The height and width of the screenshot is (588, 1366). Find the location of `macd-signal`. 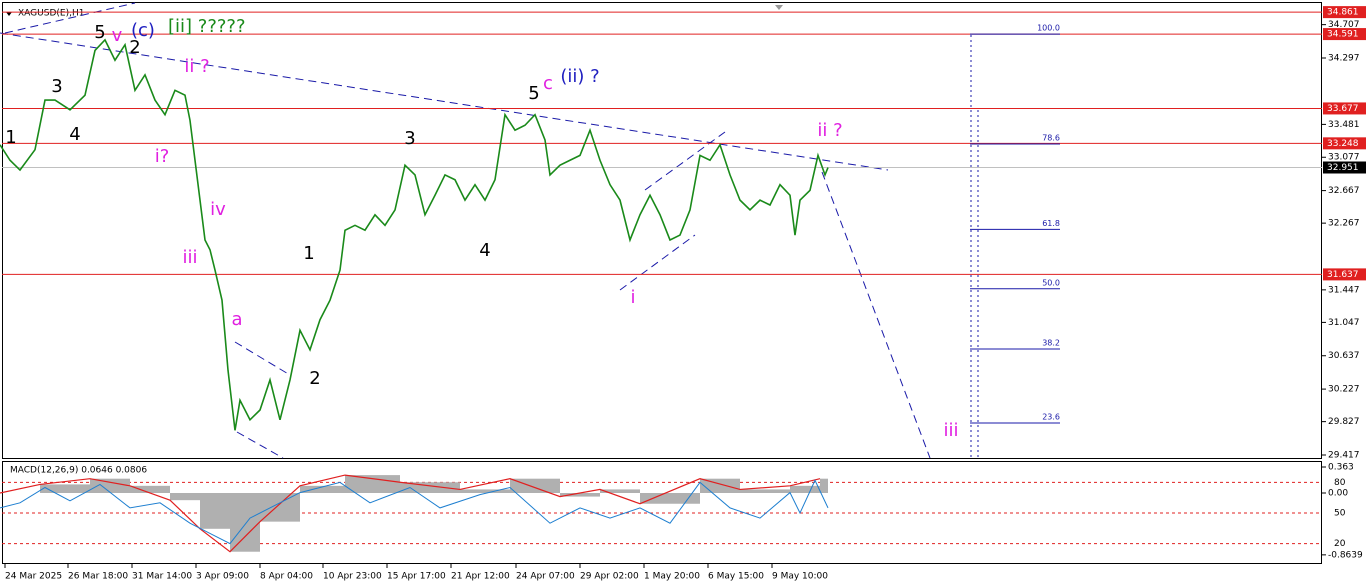

macd-signal is located at coordinates (410, 513).